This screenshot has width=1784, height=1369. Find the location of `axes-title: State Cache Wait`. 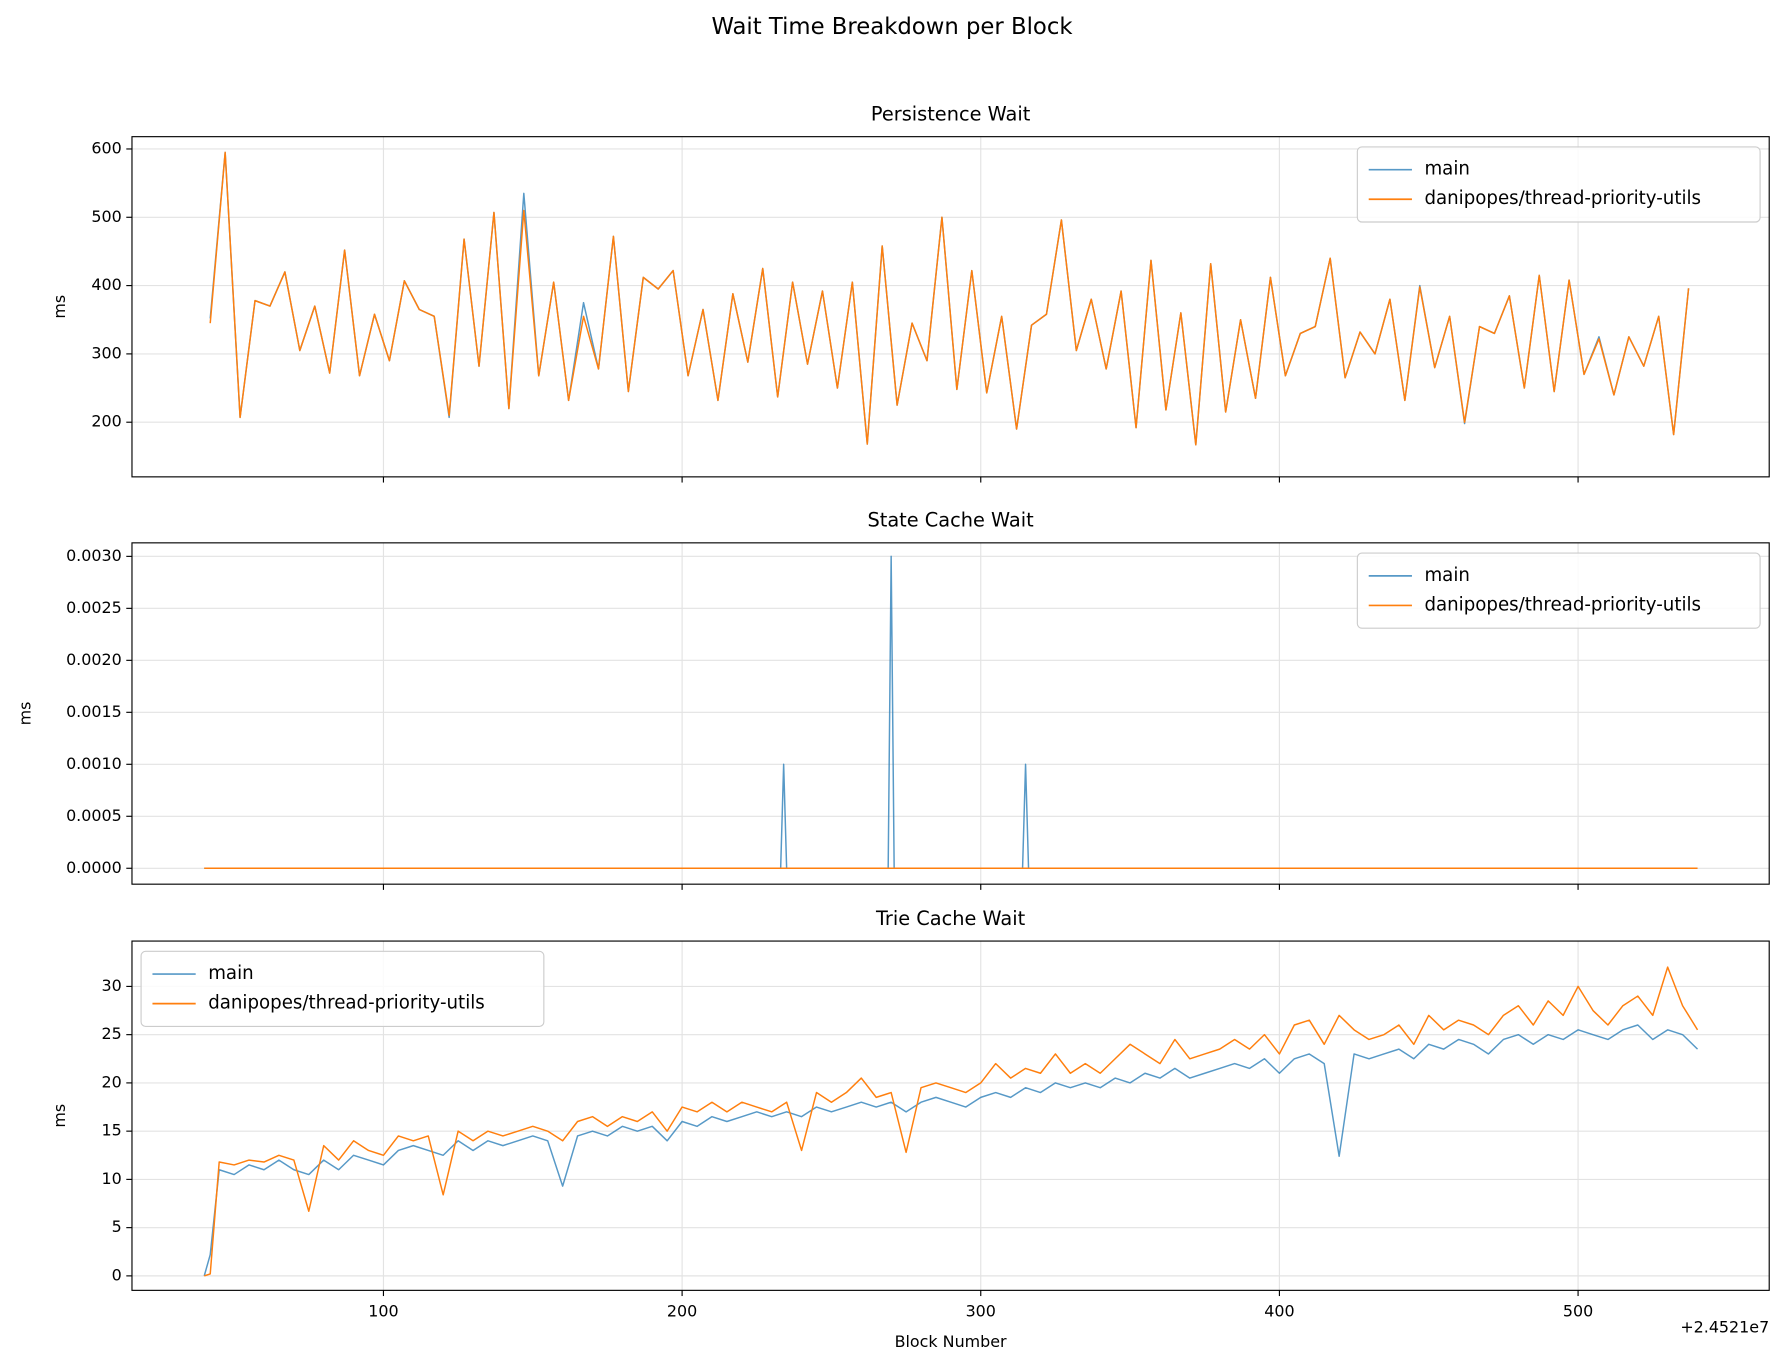

axes-title: State Cache Wait is located at coordinates (950, 520).